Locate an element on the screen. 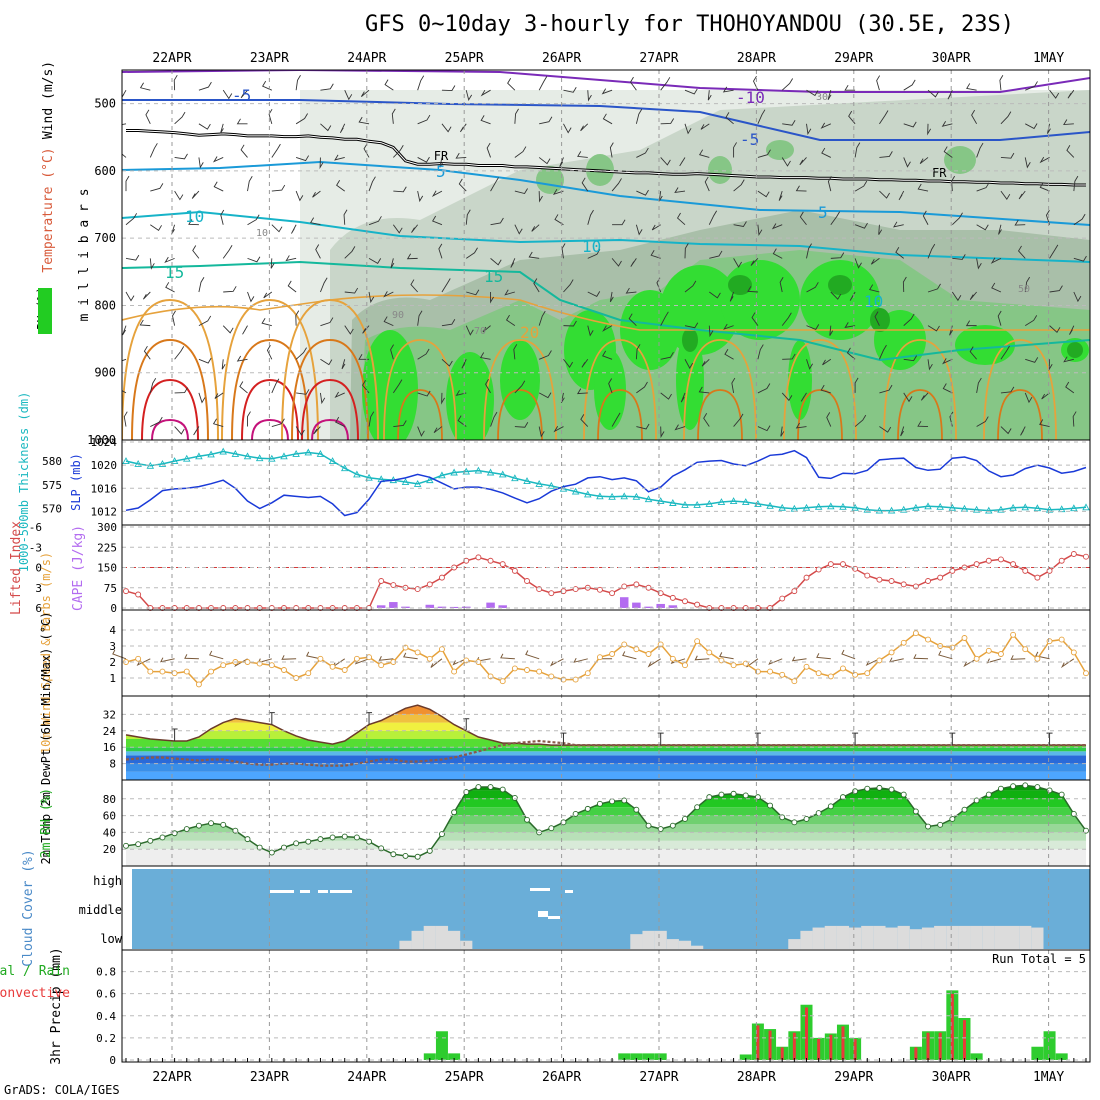  wind-tick-label: 4 is located at coordinates (112, 630).